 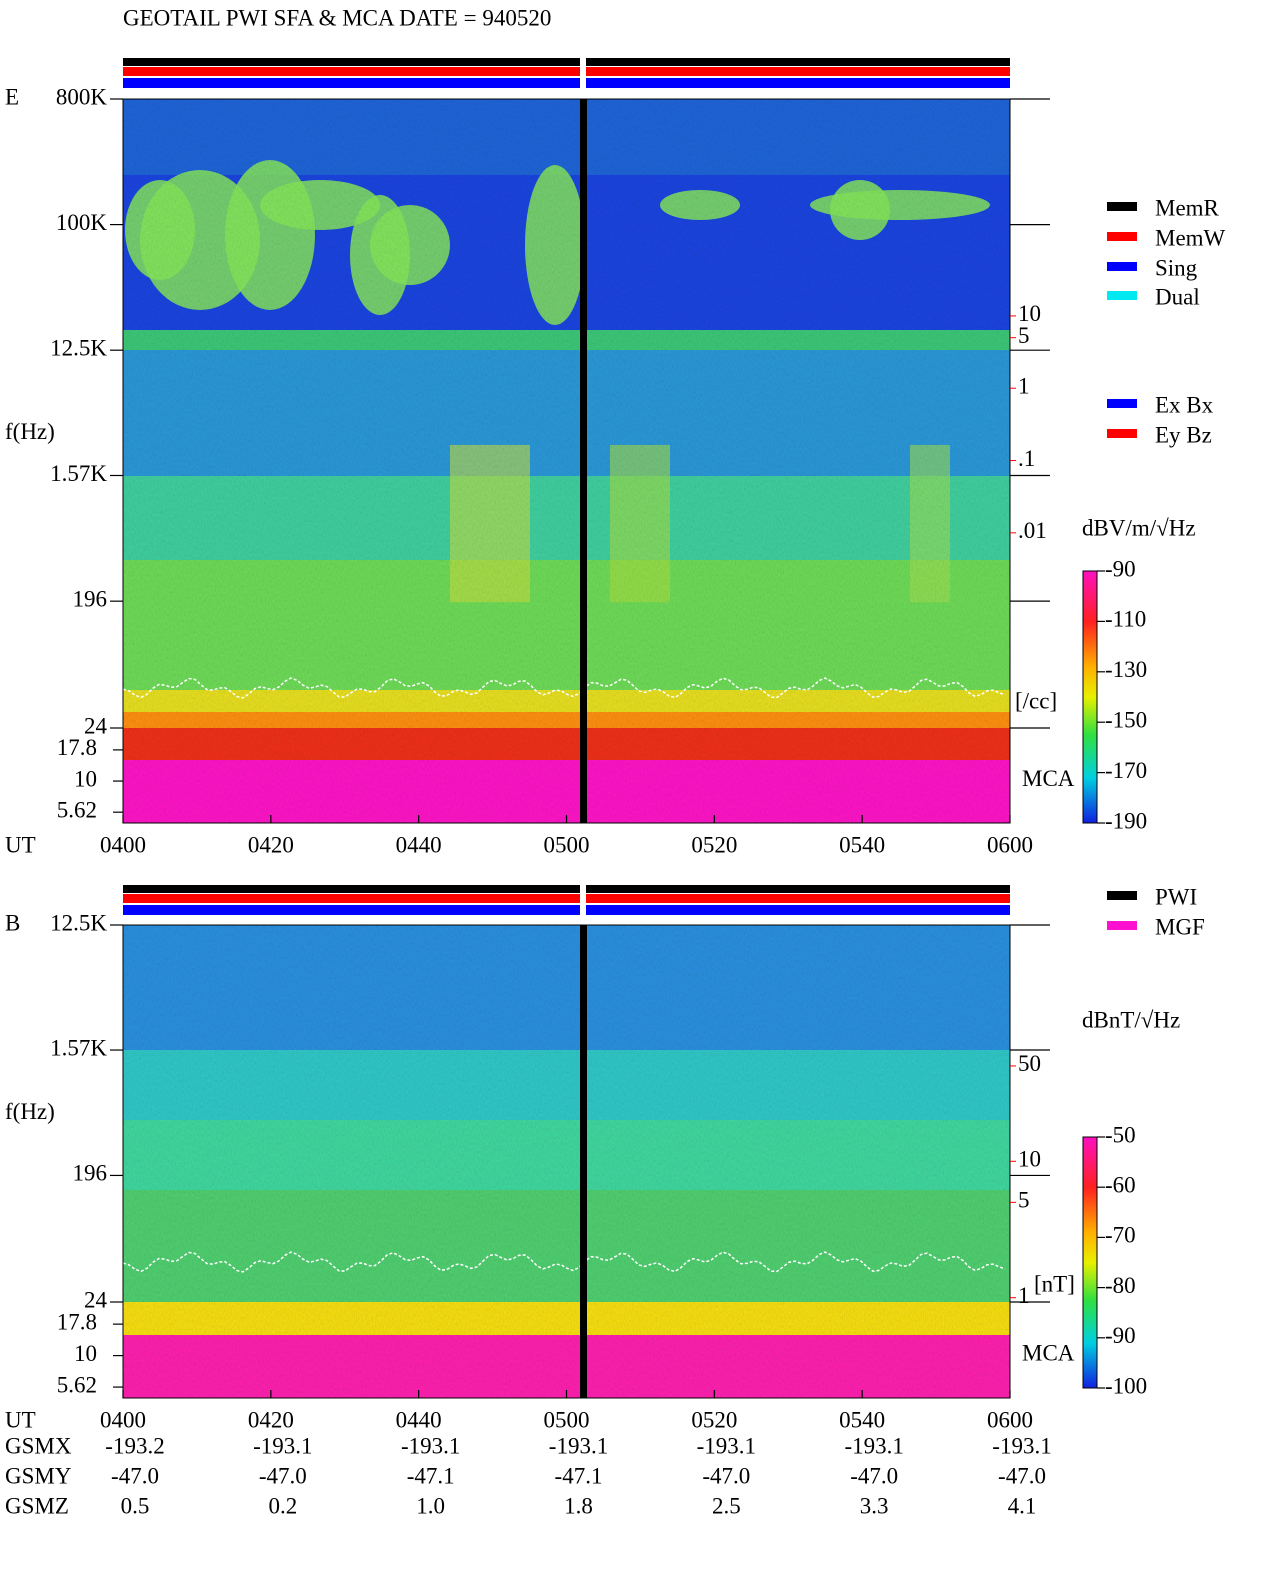 What do you see at coordinates (82, 222) in the screenshot?
I see `y-tick-label: 100K` at bounding box center [82, 222].